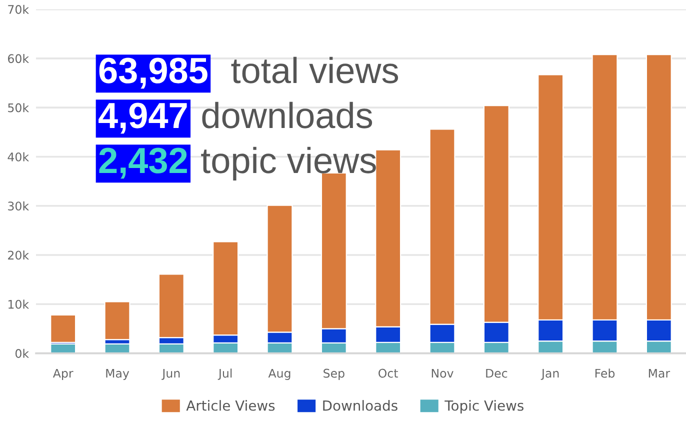 This screenshot has width=686, height=426. Describe the element at coordinates (63, 374) in the screenshot. I see `x-tick-label: Apr` at that location.